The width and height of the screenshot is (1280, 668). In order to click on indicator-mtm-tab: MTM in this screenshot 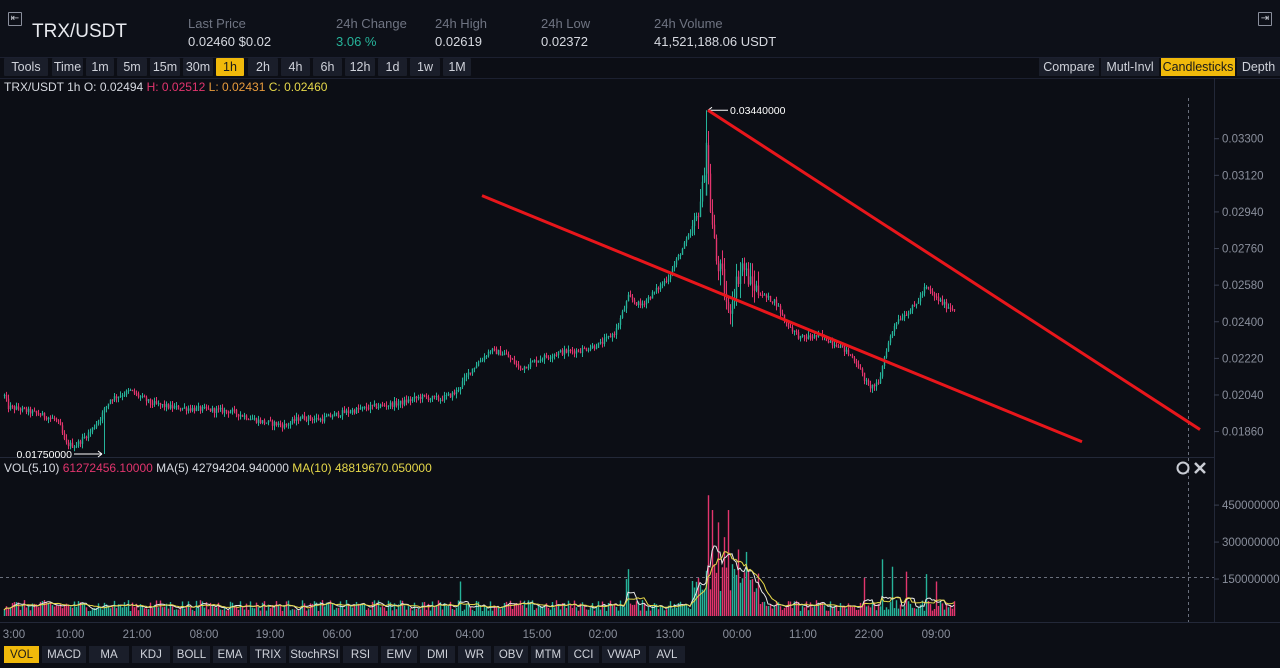, I will do `click(548, 654)`.